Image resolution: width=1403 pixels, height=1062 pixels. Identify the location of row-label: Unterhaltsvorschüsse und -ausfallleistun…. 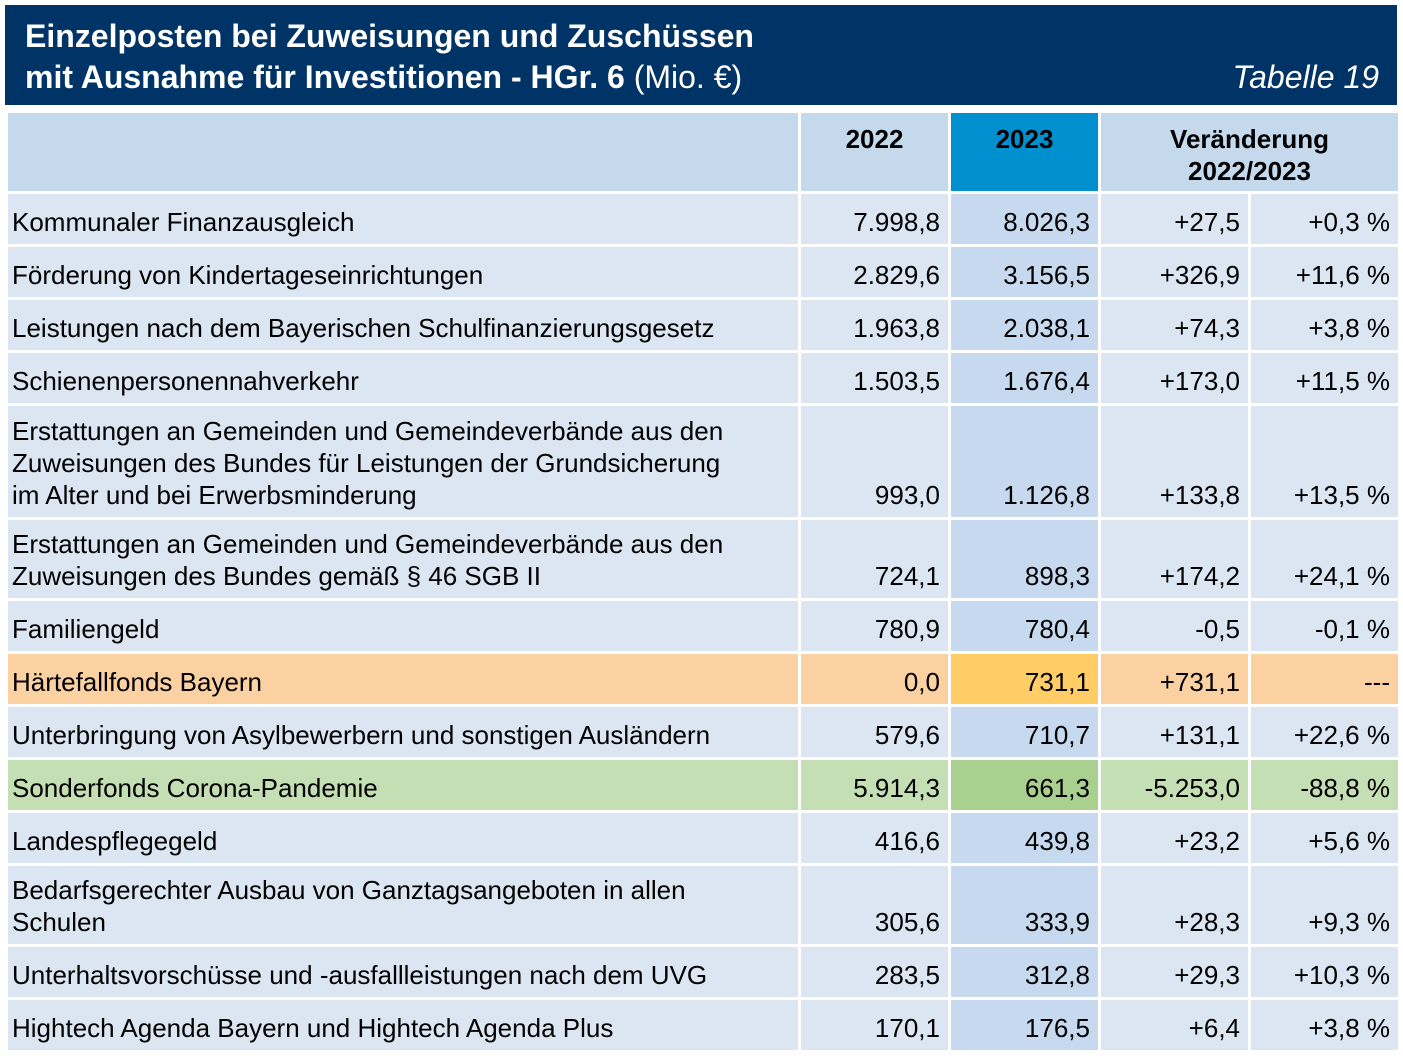
(403, 972).